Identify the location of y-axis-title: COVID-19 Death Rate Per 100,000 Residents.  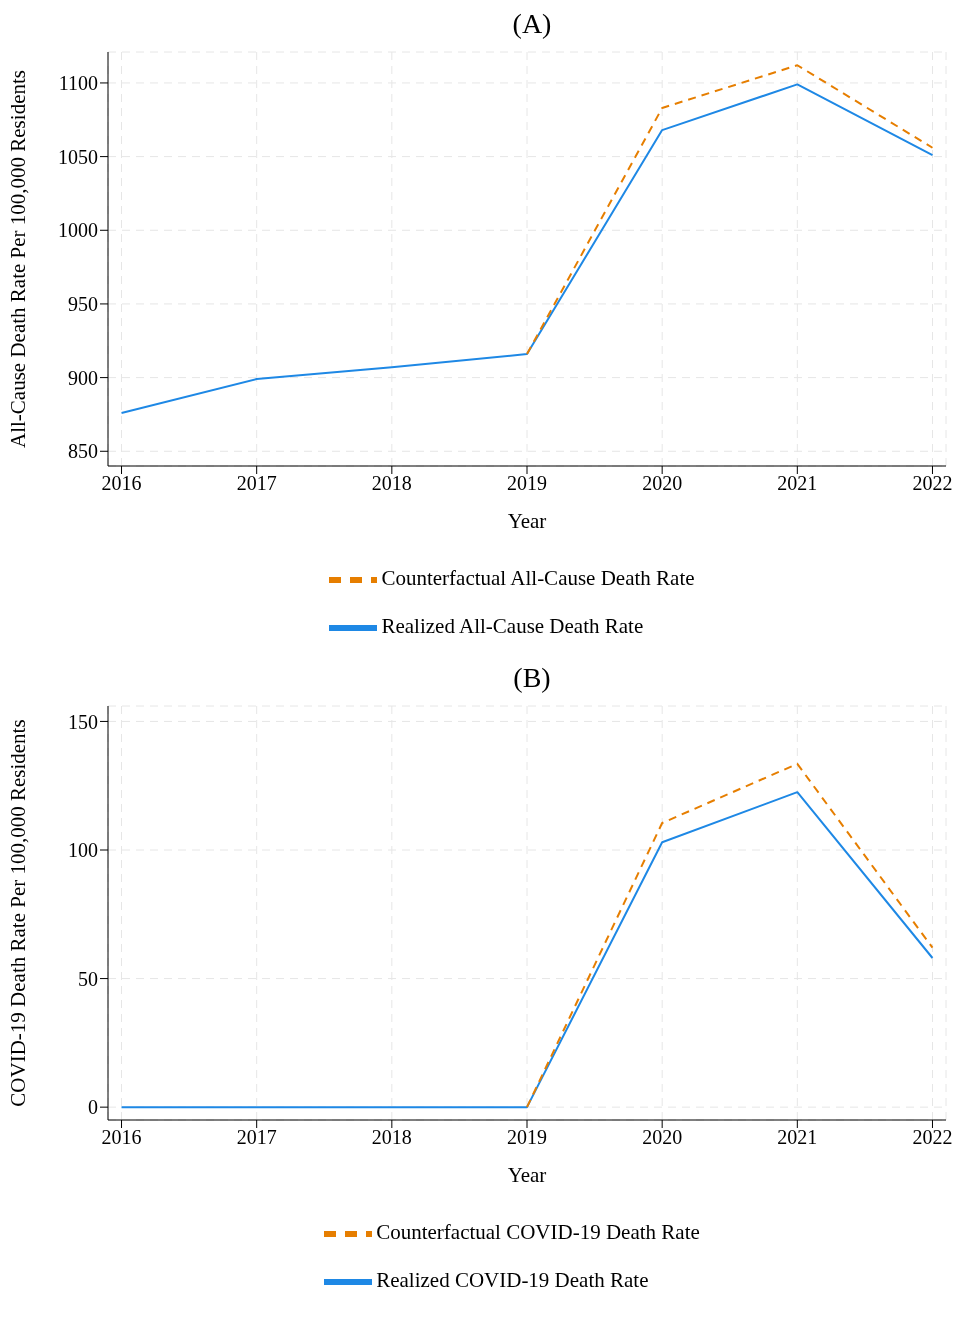
(18, 913).